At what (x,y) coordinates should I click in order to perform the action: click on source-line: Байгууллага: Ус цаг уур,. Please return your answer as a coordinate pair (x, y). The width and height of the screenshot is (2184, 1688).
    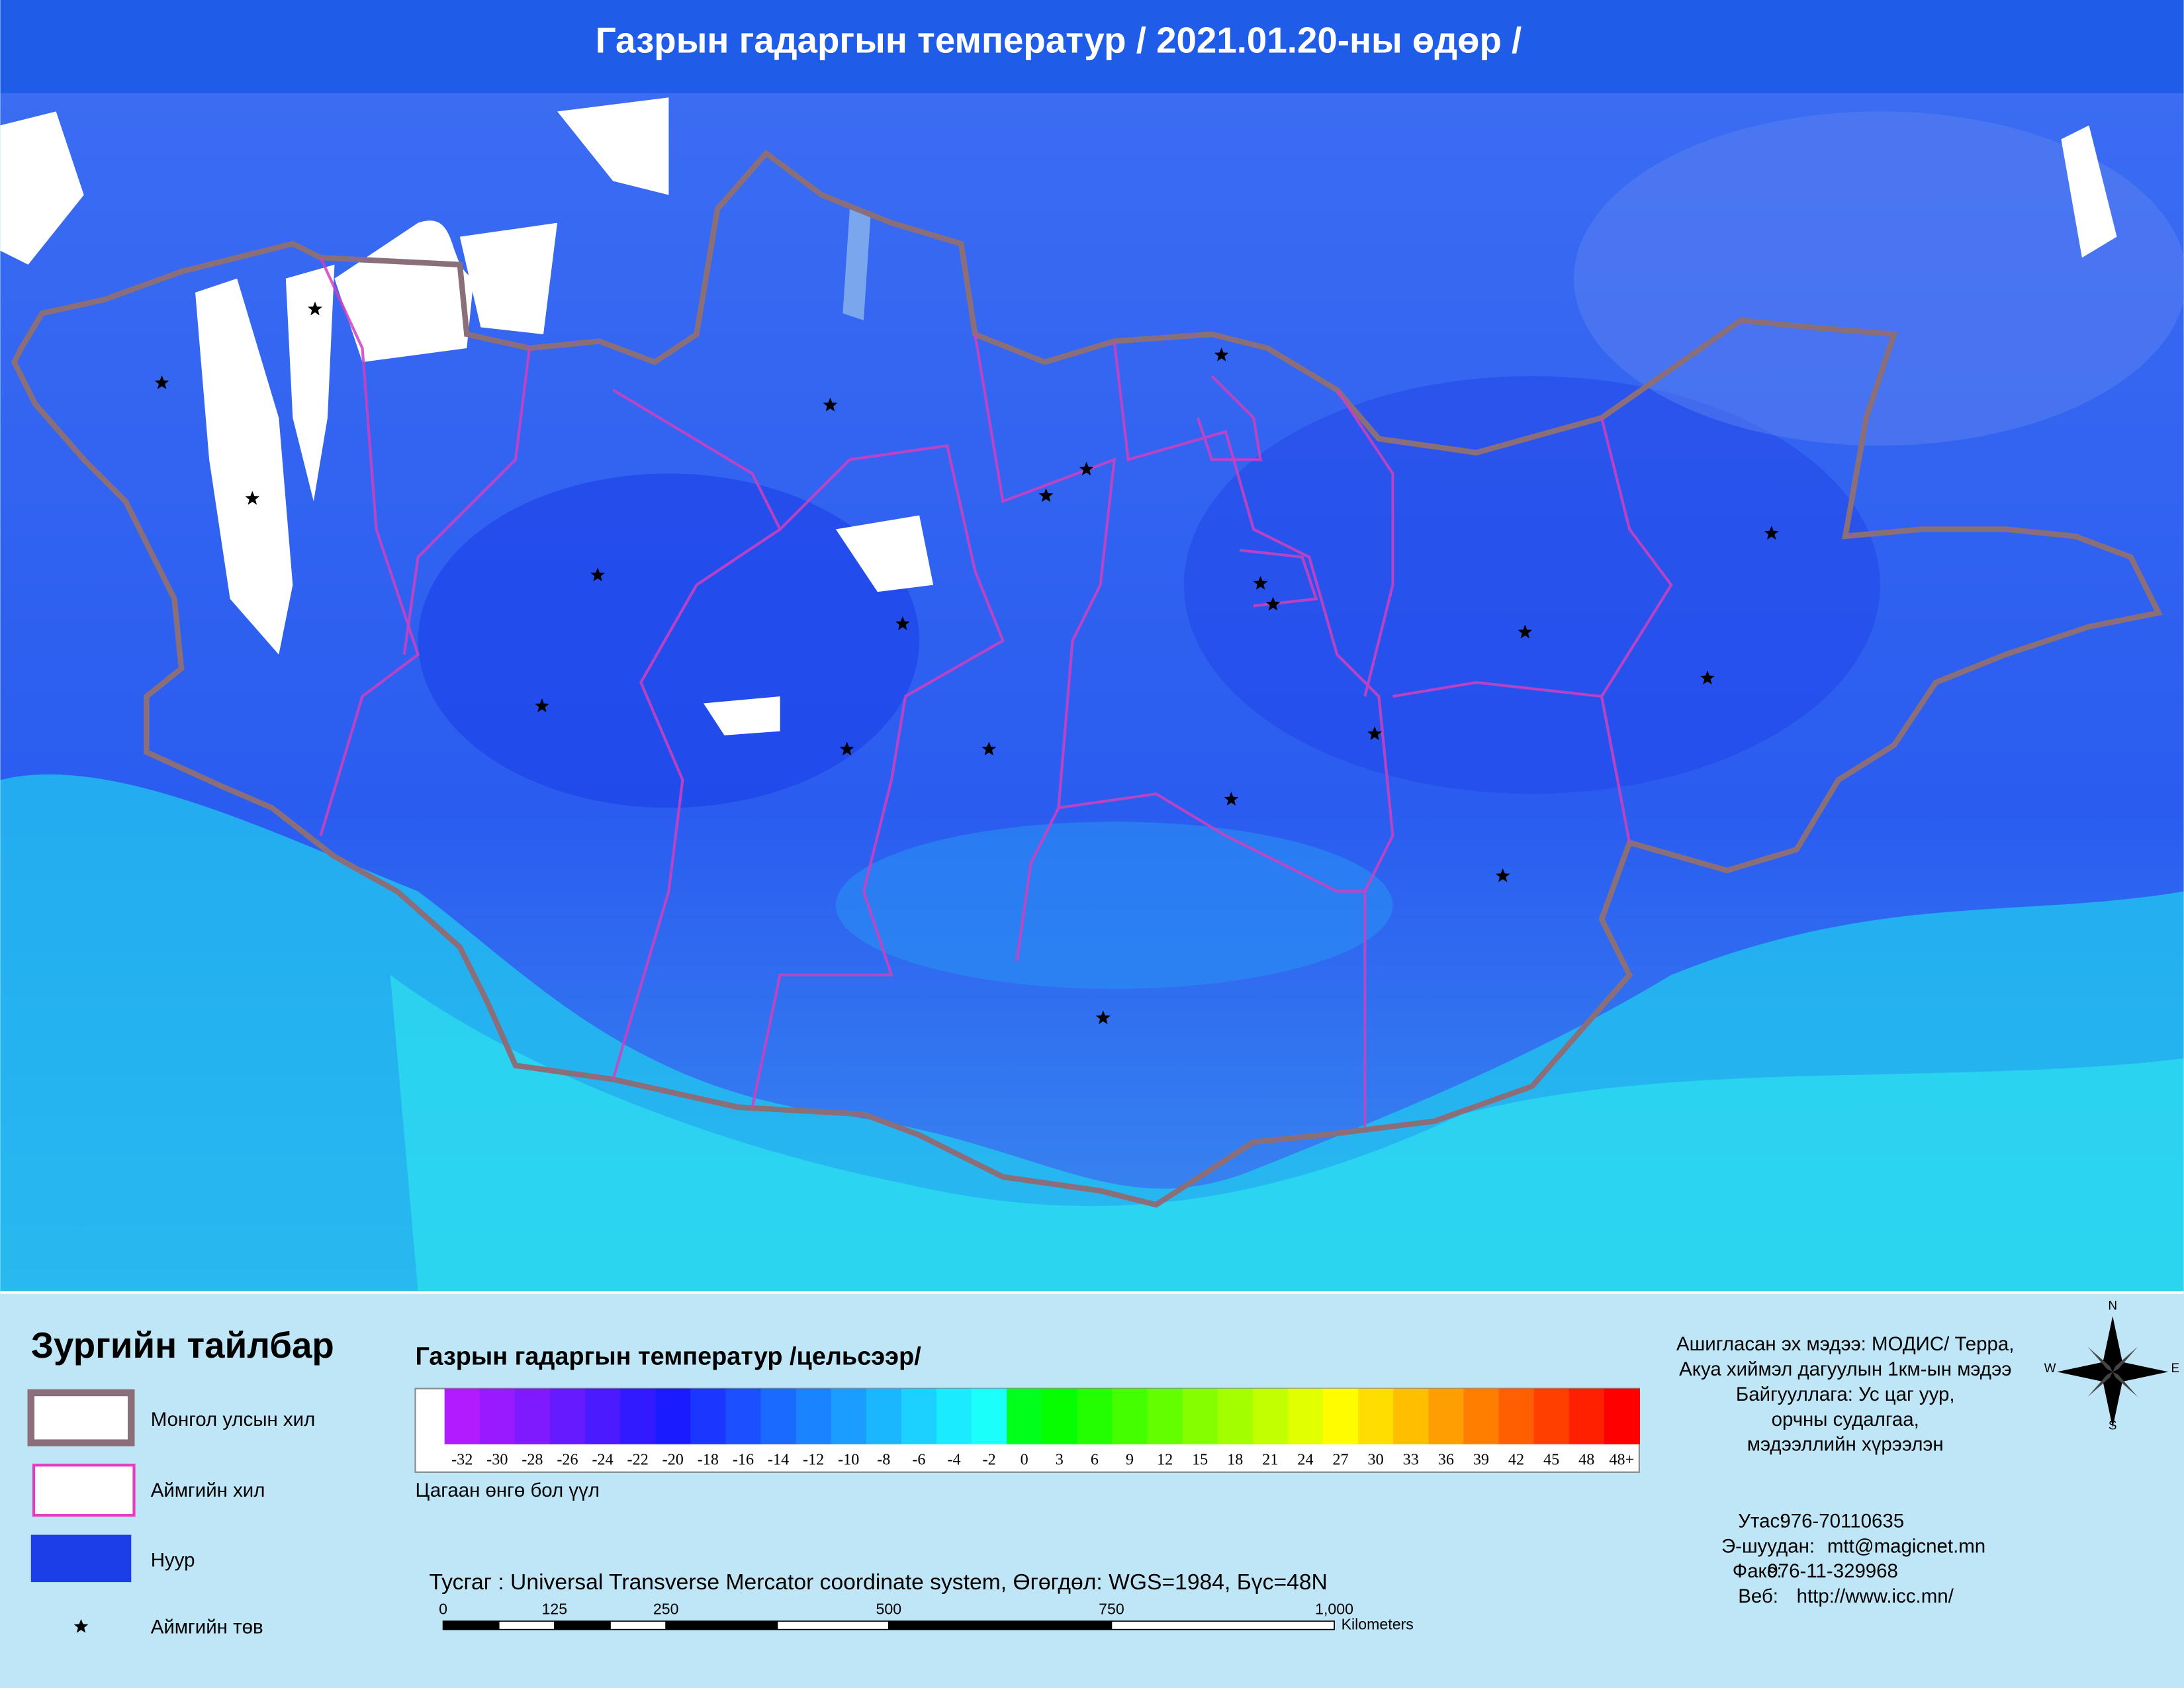
    Looking at the image, I should click on (1846, 1394).